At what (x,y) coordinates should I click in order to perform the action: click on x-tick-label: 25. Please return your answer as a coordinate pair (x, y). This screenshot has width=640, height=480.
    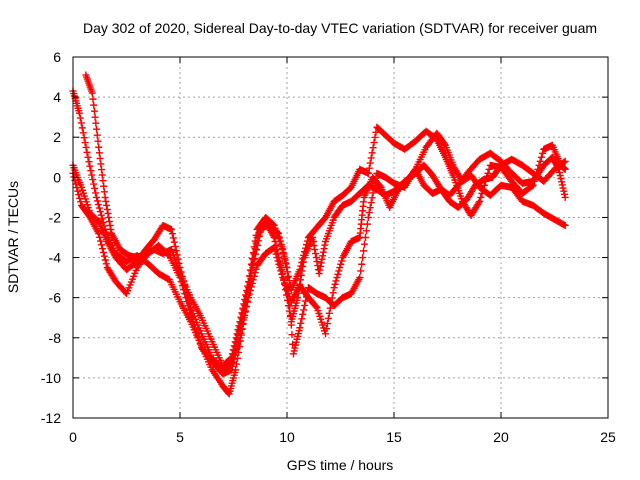
    Looking at the image, I should click on (608, 437).